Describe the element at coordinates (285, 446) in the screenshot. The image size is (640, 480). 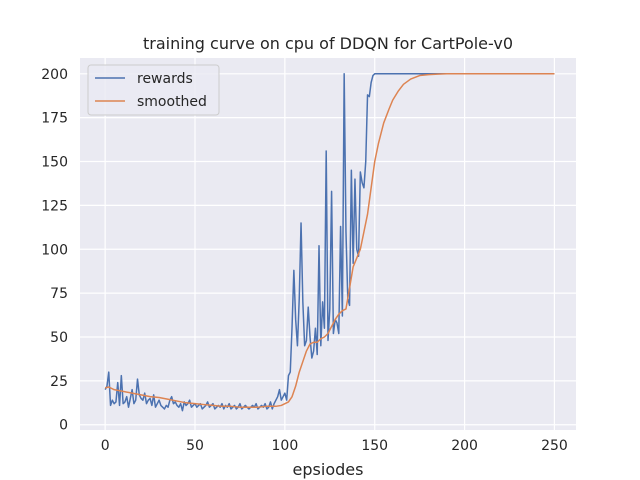
I see `x-tick-label: 100` at that location.